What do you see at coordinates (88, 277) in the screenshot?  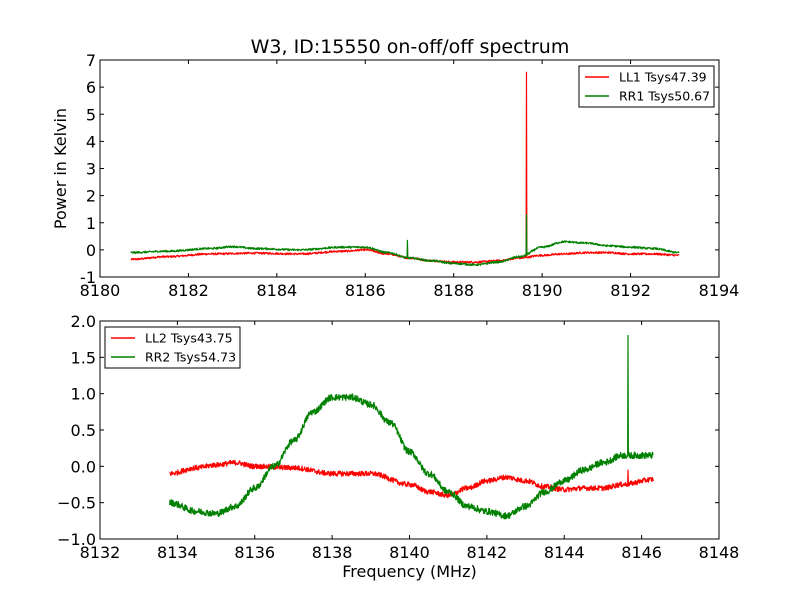 I see `y-tick-label: -1` at bounding box center [88, 277].